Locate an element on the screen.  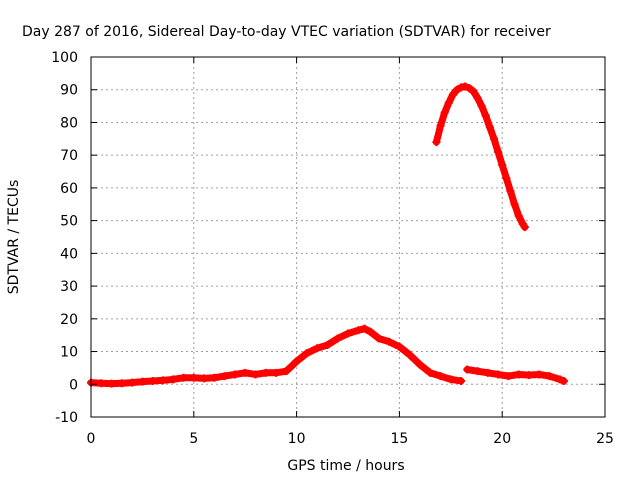
y-tick-label: 40 is located at coordinates (69, 254).